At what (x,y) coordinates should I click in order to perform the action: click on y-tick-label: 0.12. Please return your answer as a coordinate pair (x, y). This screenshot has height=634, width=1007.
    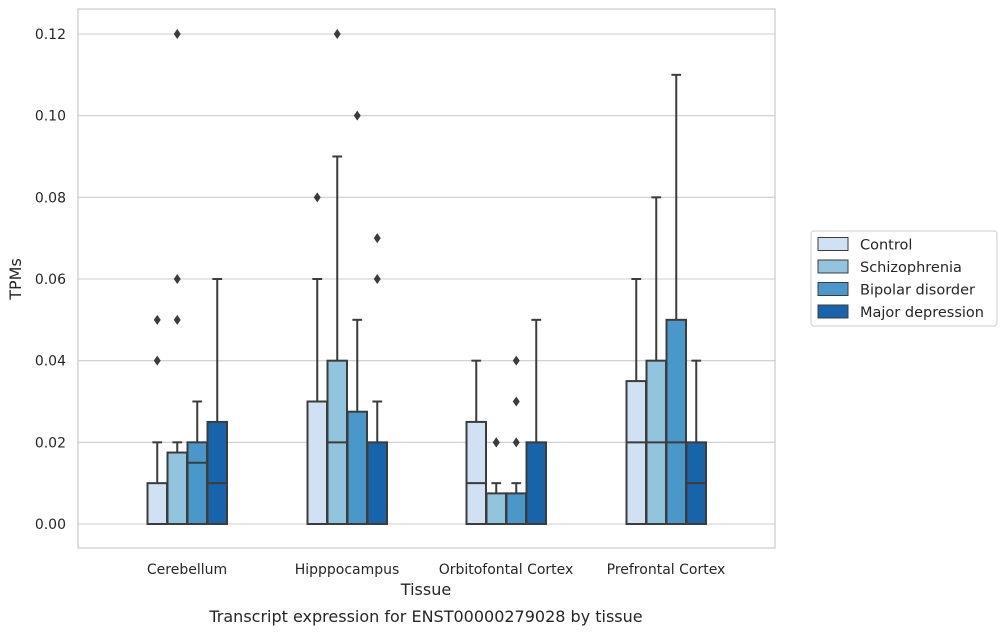
    Looking at the image, I should click on (50, 35).